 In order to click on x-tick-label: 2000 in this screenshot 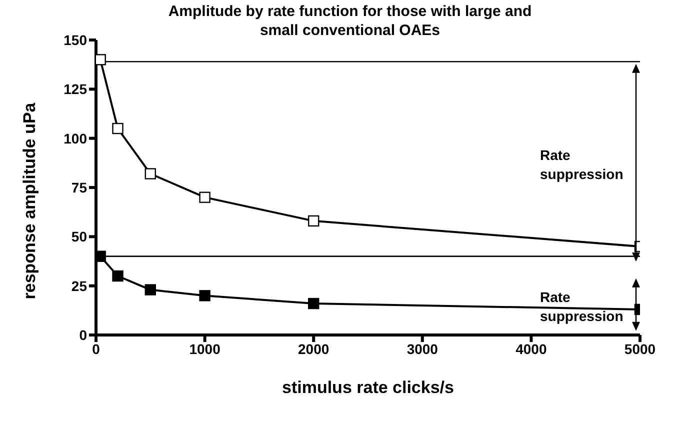, I will do `click(314, 348)`.